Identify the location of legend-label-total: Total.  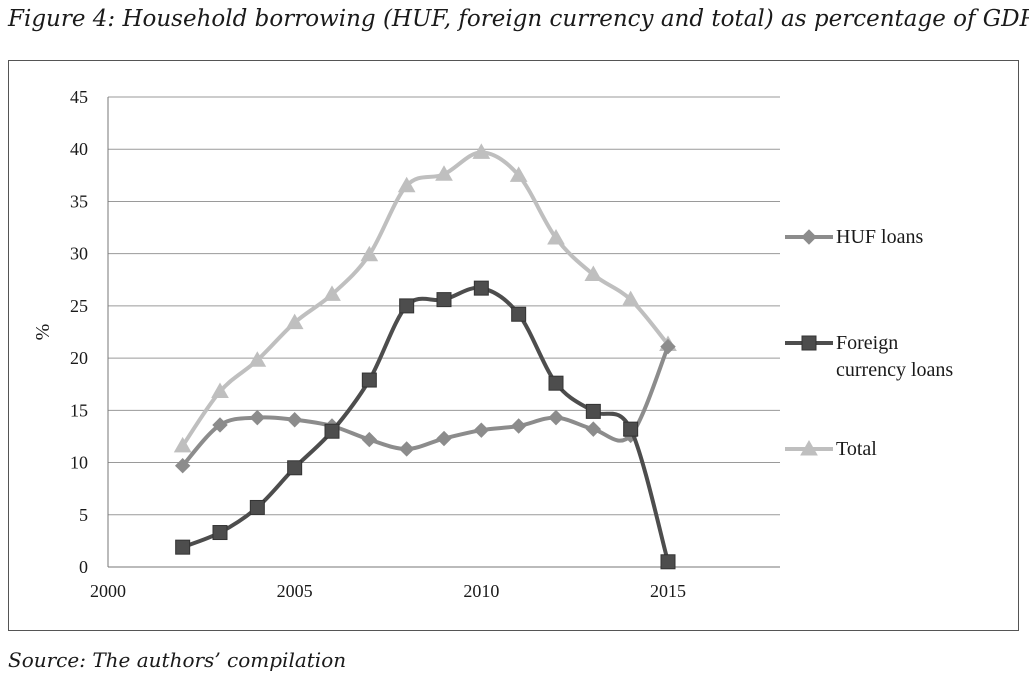
(856, 449).